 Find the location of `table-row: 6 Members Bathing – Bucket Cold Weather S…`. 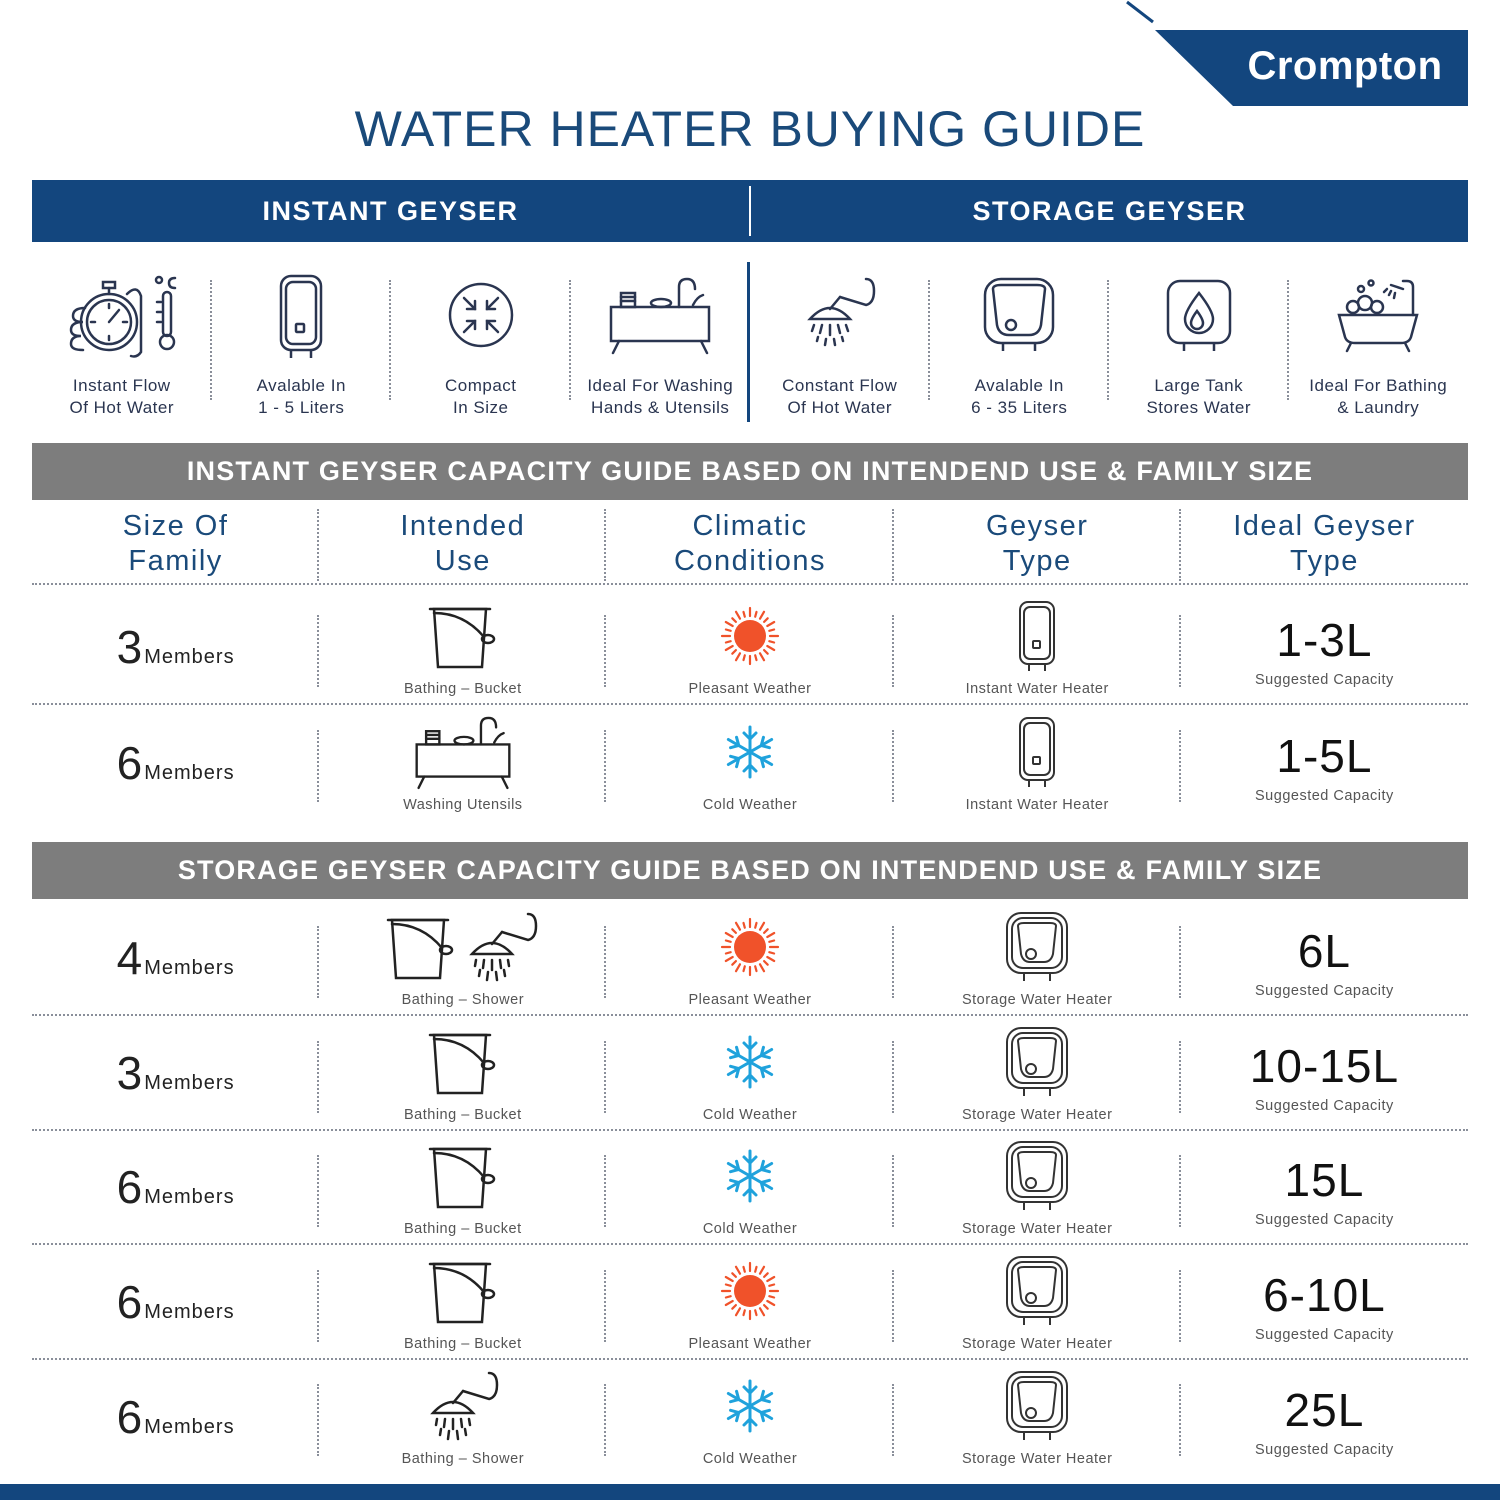

table-row: 6 Members Bathing – Bucket Cold Weather S… is located at coordinates (750, 1188).